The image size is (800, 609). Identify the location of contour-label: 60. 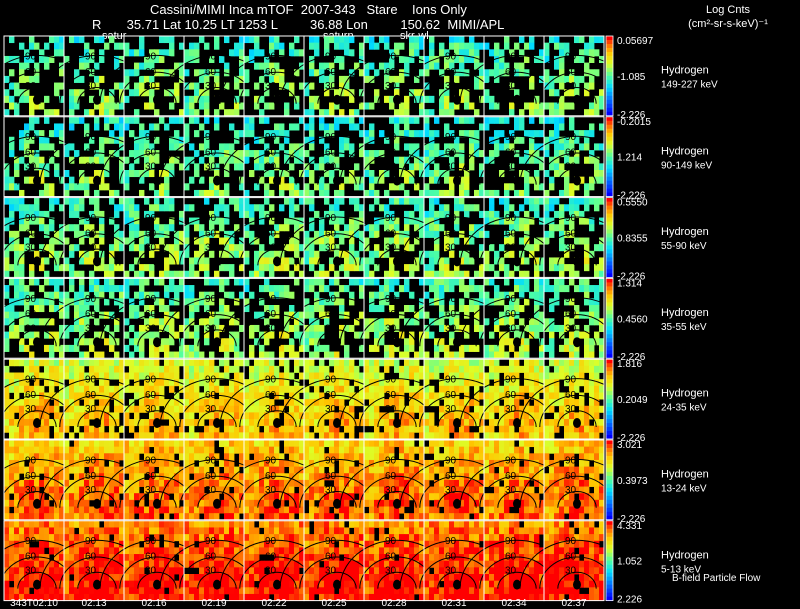
(91, 395).